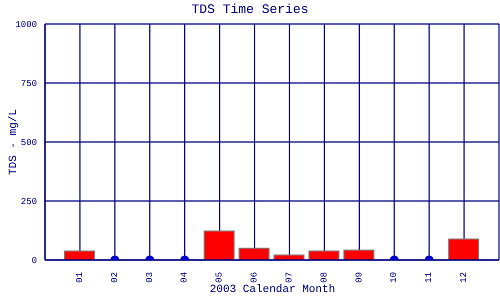 The image size is (500, 300). Describe the element at coordinates (394, 277) in the screenshot. I see `x-tick-label: 10` at that location.